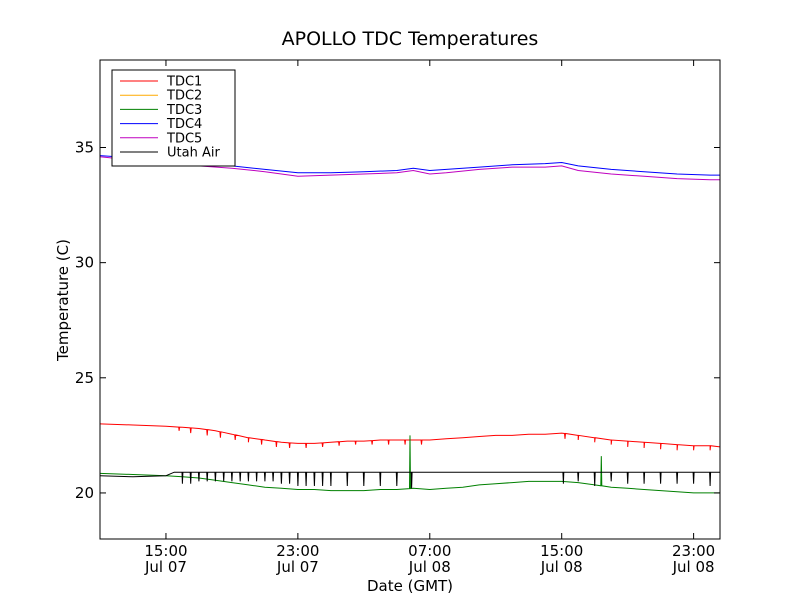  What do you see at coordinates (84, 263) in the screenshot?
I see `y-tick-label: 30` at bounding box center [84, 263].